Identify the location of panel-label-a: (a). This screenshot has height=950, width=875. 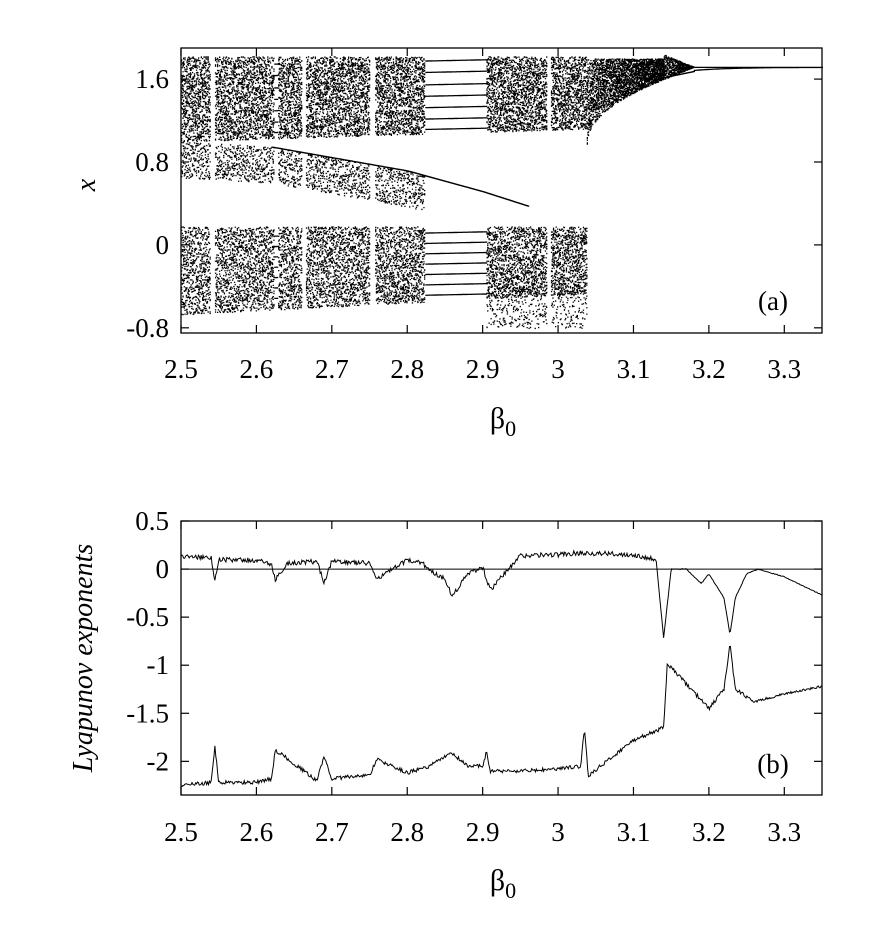
(773, 301).